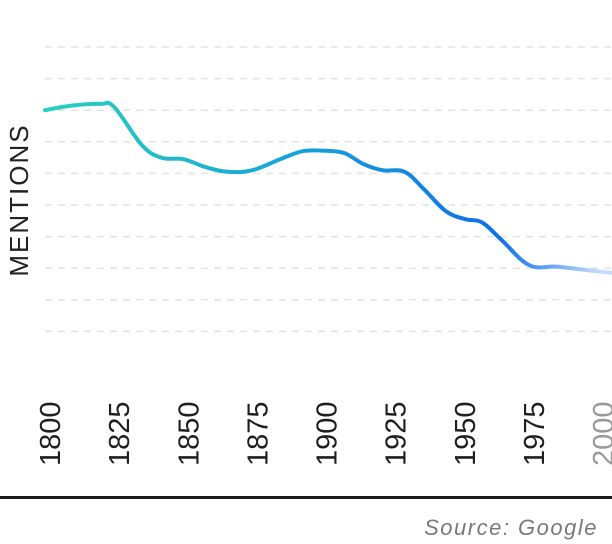 Image resolution: width=612 pixels, height=544 pixels. I want to click on x-tick-label: 1850, so click(189, 433).